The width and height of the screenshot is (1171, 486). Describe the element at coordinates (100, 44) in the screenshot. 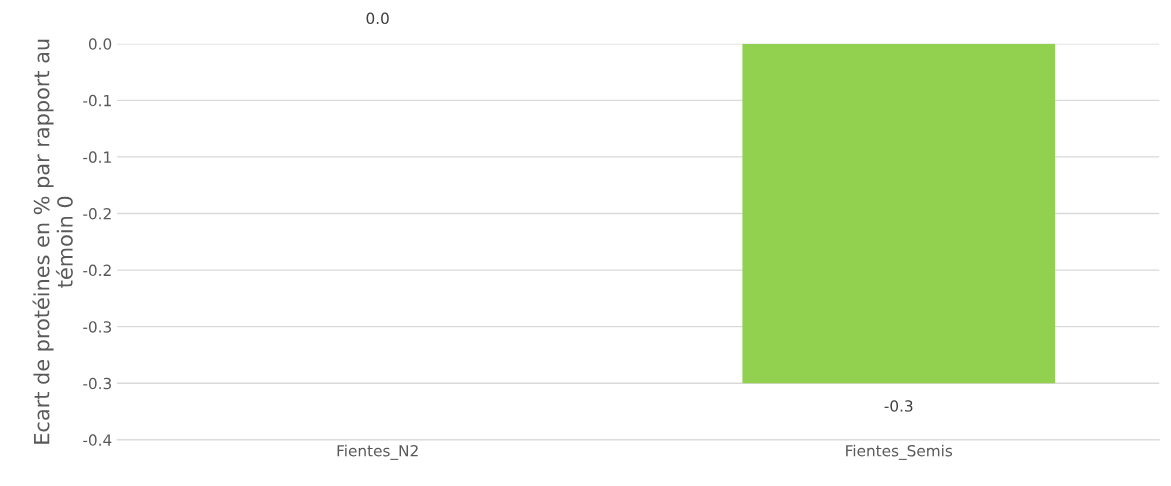

I see `y-tick-label: 0.0` at that location.